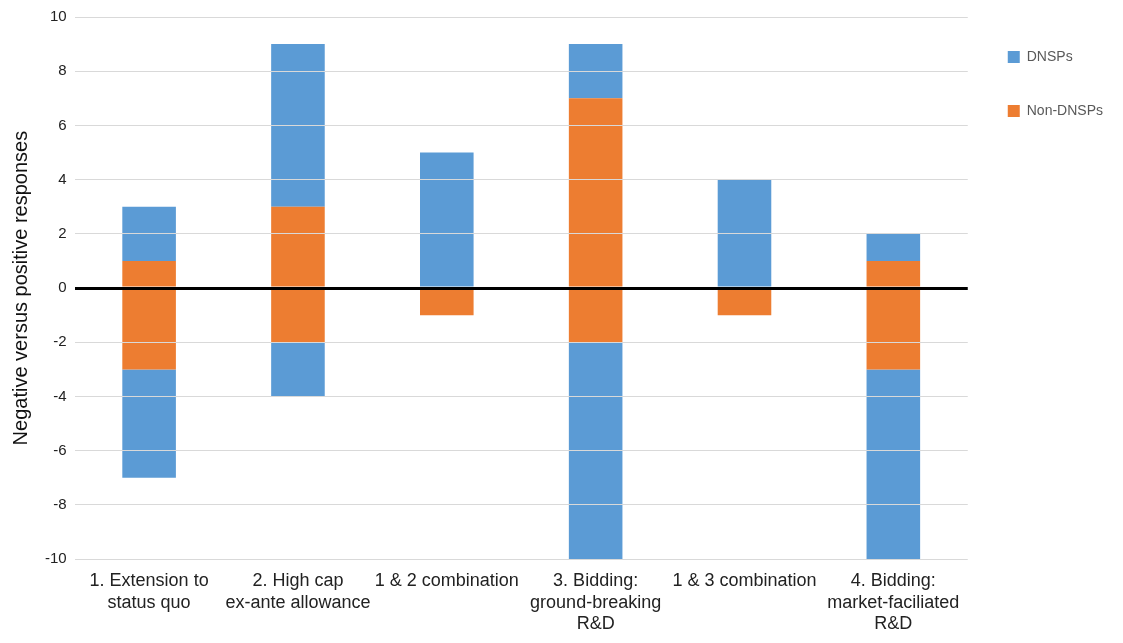 This screenshot has width=1123, height=643. What do you see at coordinates (893, 601) in the screenshot?
I see `x-tick-label: 4. Bidding: market-faciliated R&D` at bounding box center [893, 601].